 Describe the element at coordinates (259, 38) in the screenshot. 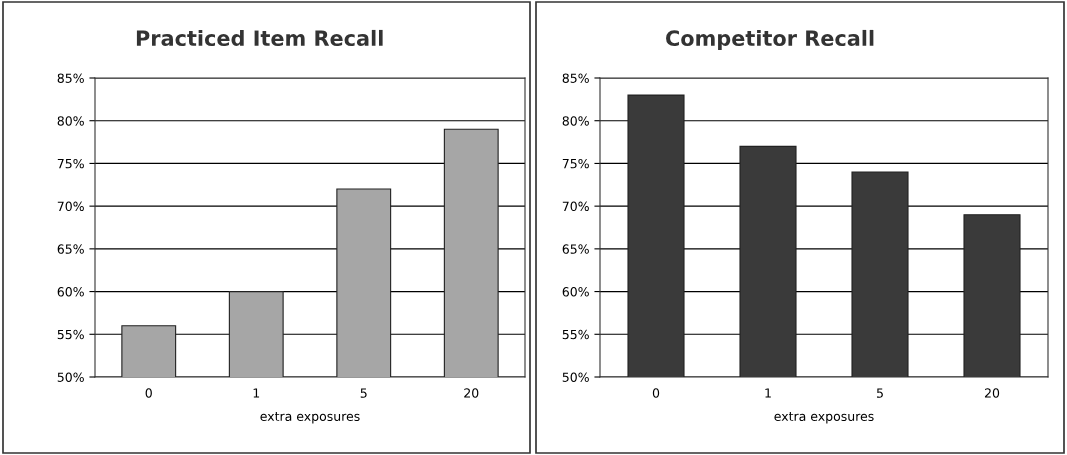

I see `chart-title: Practiced Item Recall` at that location.